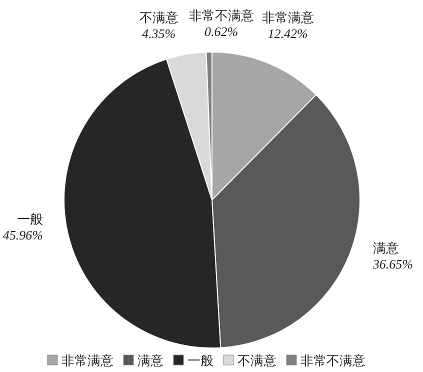  I want to click on legend-label: 非常满意, so click(88, 361).